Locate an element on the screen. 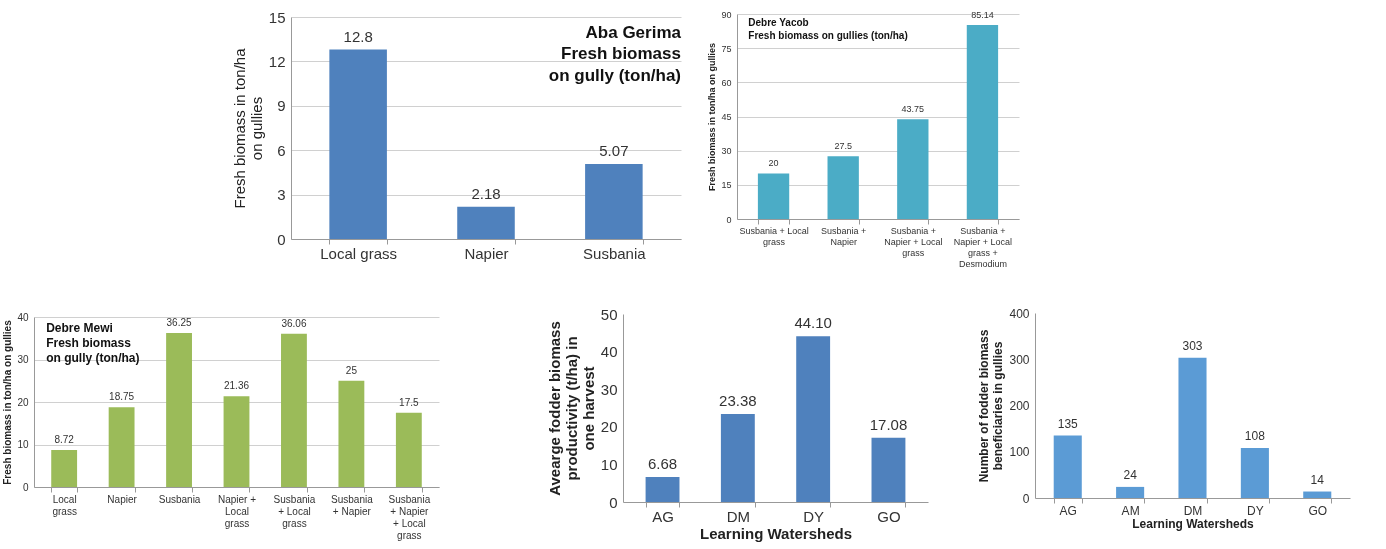 The height and width of the screenshot is (549, 1386). text: Debre Mewi Fresh biomass on gully (ton/ha) is located at coordinates (93, 343).